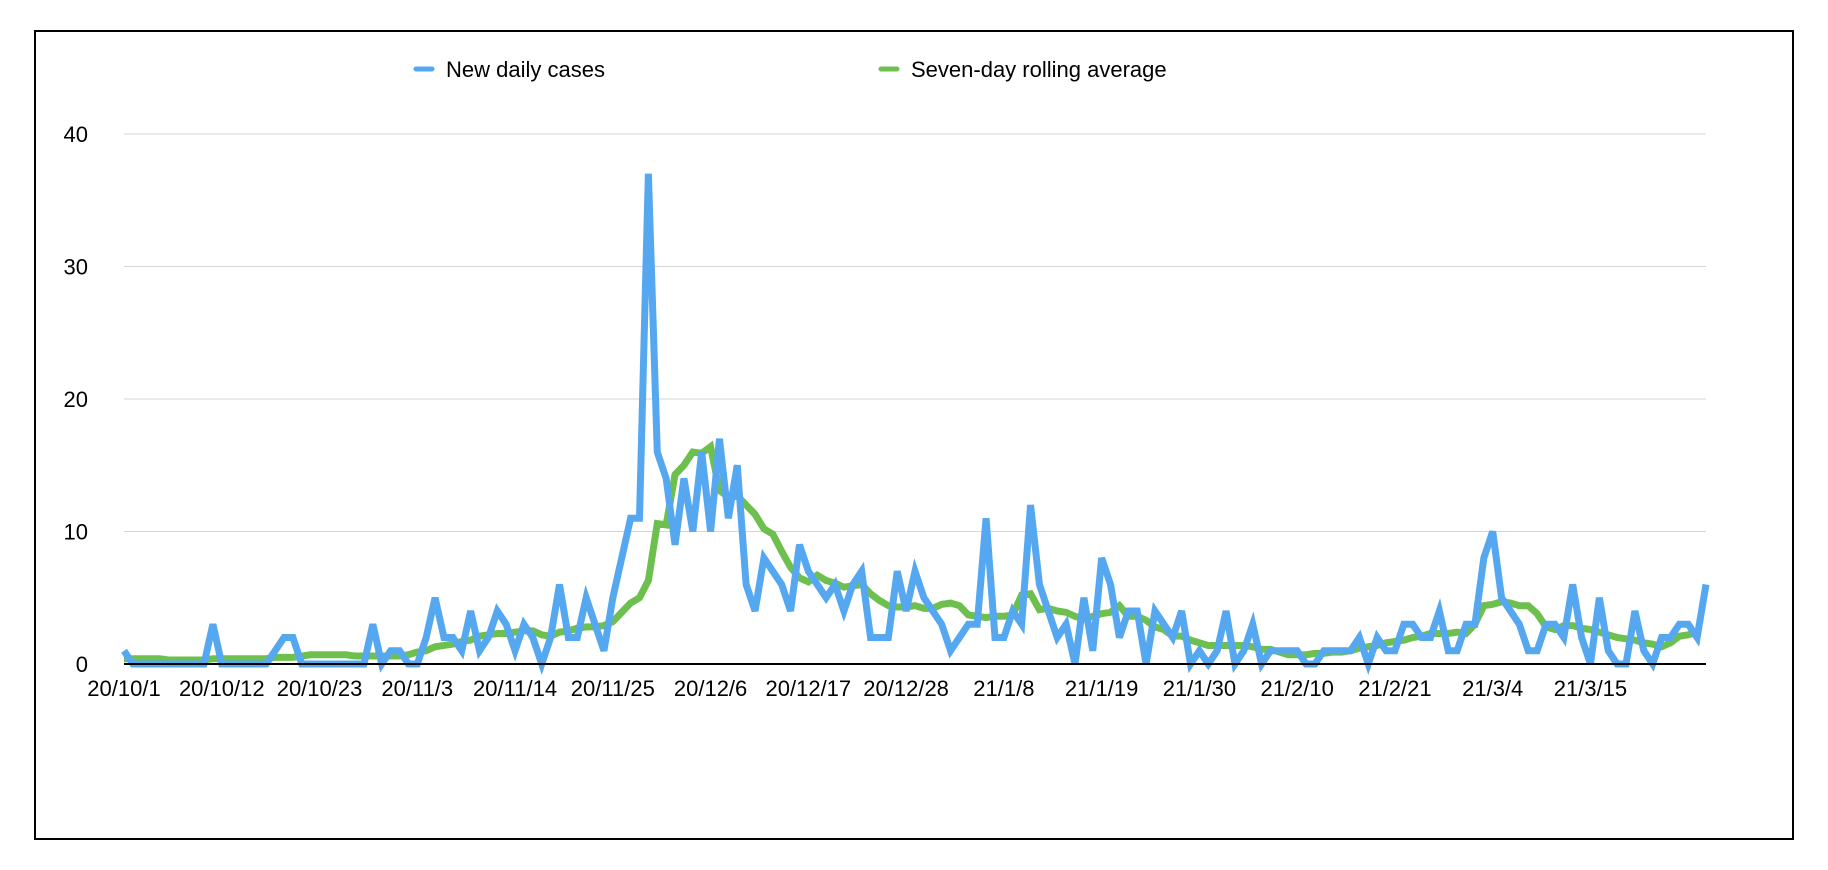 This screenshot has height=870, width=1828. What do you see at coordinates (76, 532) in the screenshot?
I see `y-tick-label: 10` at bounding box center [76, 532].